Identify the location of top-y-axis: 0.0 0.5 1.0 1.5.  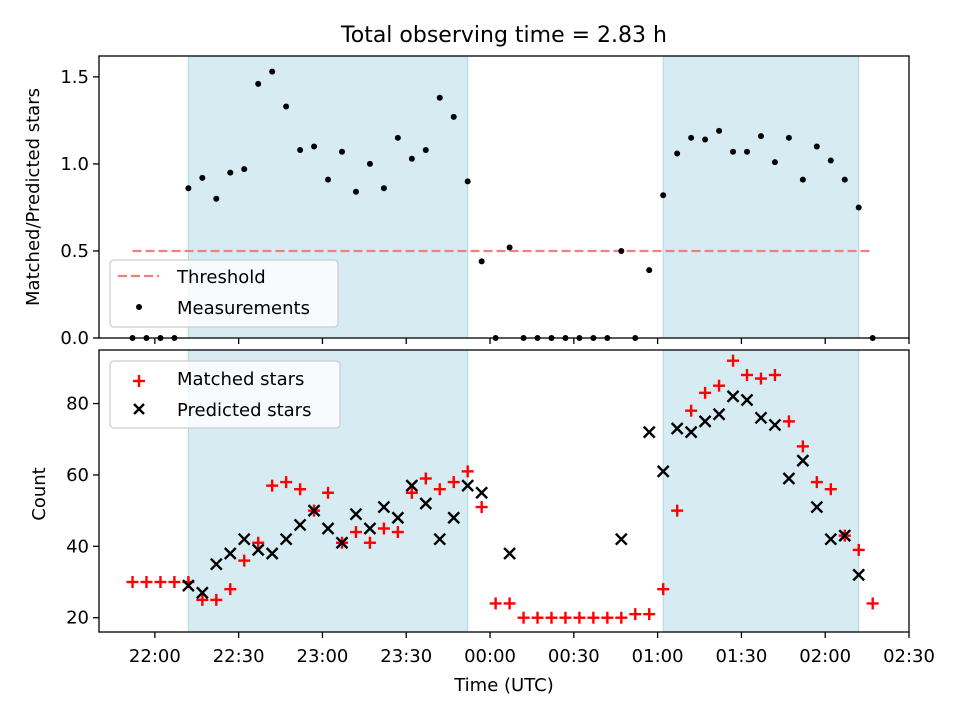
(79, 208).